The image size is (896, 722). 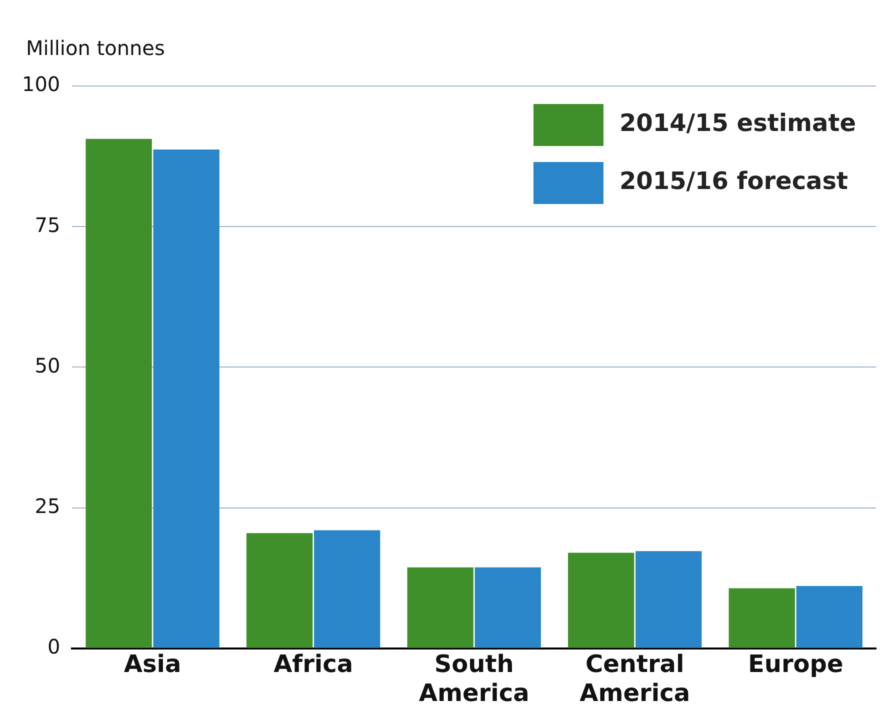 What do you see at coordinates (53, 646) in the screenshot?
I see `y-tick-label: 0` at bounding box center [53, 646].